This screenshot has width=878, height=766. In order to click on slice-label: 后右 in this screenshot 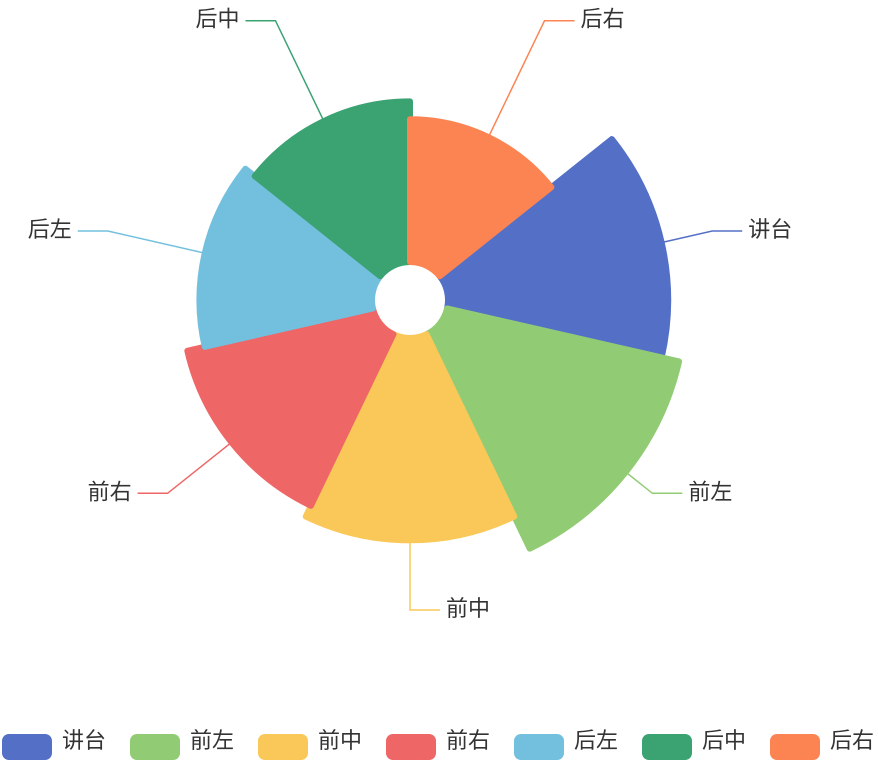, I will do `click(603, 20)`.